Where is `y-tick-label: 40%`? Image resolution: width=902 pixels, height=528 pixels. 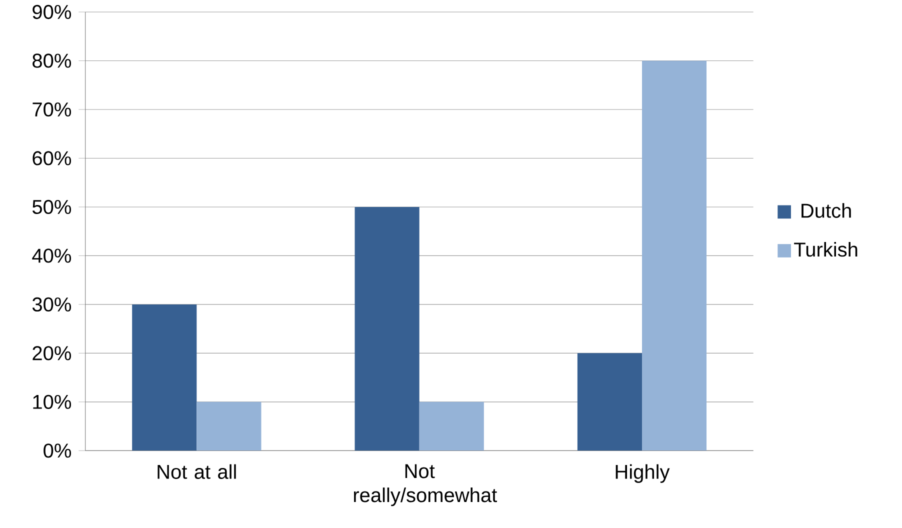
y-tick-label: 40% is located at coordinates (52, 255).